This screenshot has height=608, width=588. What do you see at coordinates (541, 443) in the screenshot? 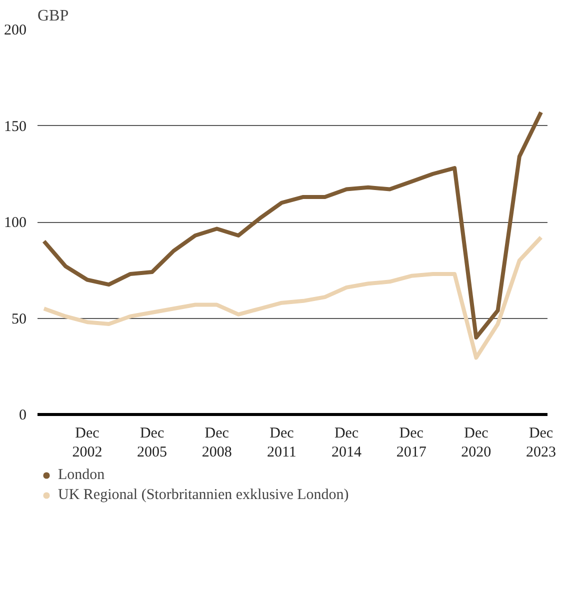
I see `x-tick-label: Dec 2023` at bounding box center [541, 443].